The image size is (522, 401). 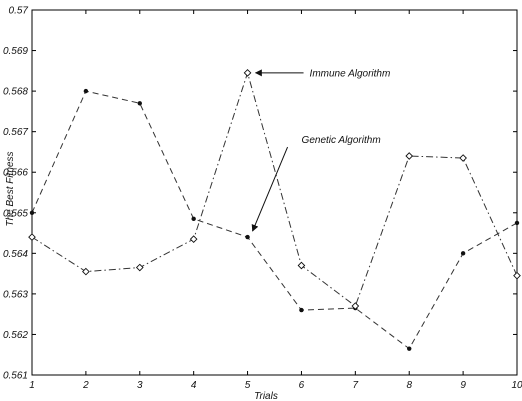 I want to click on genetic-label: Genetic Algorithm, so click(x=341, y=140).